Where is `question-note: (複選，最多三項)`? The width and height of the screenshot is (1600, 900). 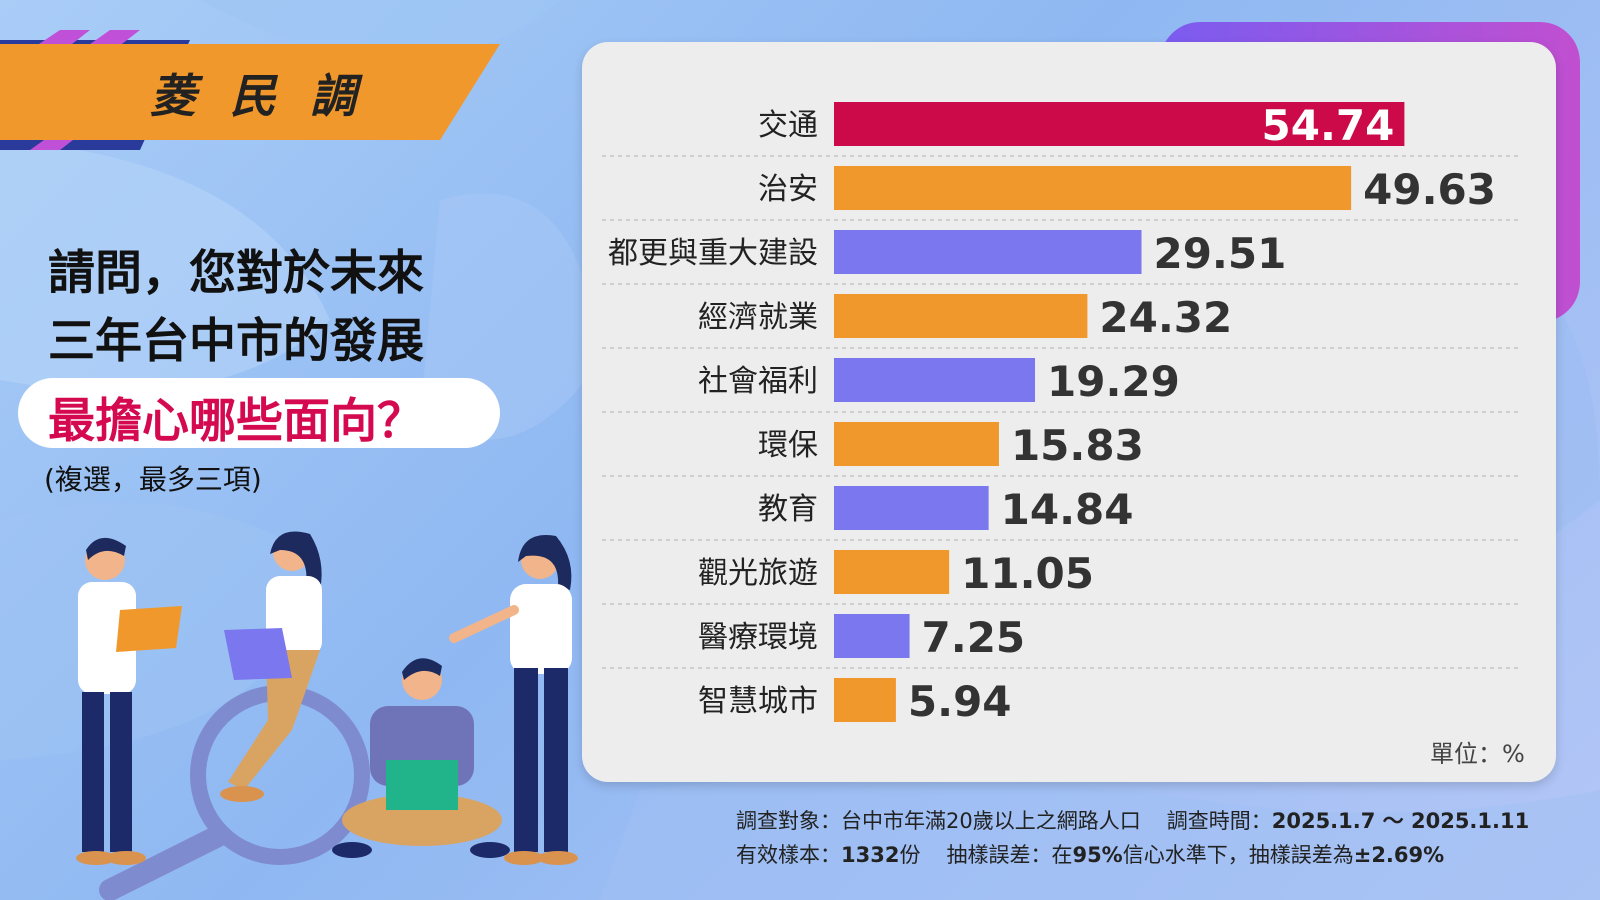 question-note: (複選，最多三項) is located at coordinates (153, 479).